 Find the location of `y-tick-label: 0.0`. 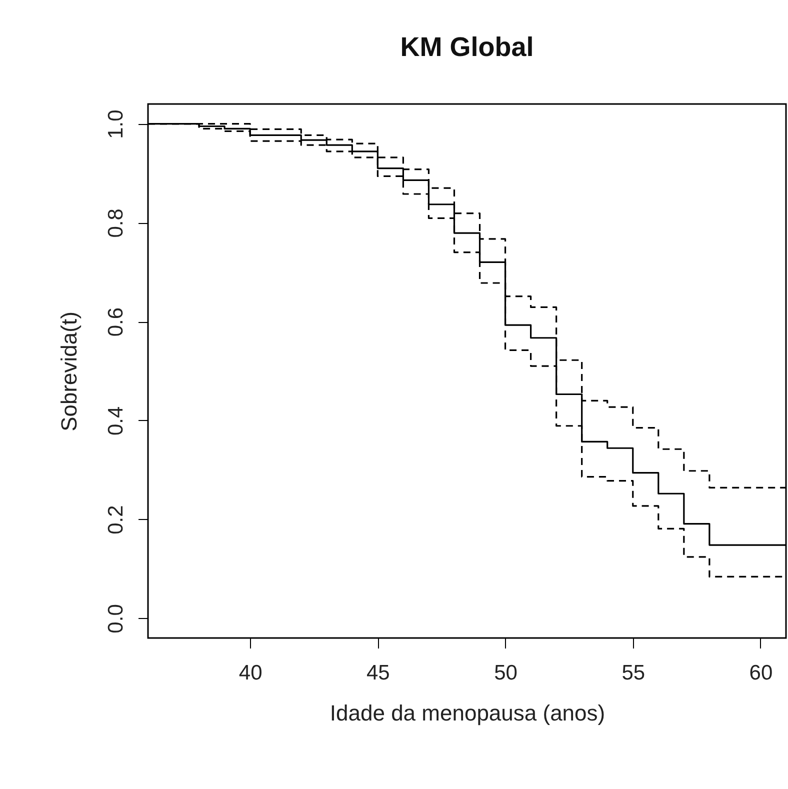

y-tick-label: 0.0 is located at coordinates (116, 619).